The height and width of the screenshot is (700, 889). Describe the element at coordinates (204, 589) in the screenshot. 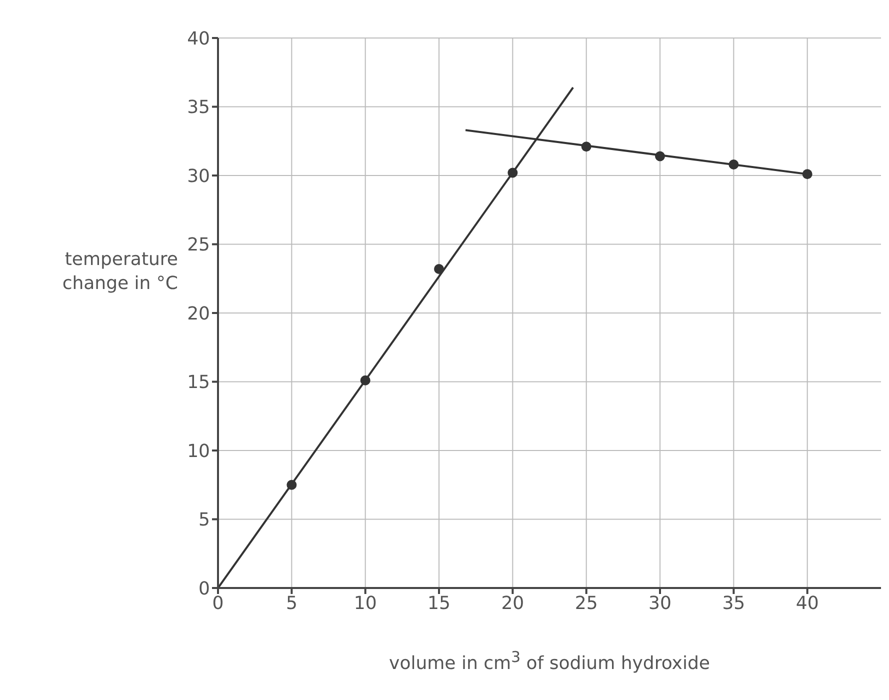

I see `y-tick-label: 0` at that location.